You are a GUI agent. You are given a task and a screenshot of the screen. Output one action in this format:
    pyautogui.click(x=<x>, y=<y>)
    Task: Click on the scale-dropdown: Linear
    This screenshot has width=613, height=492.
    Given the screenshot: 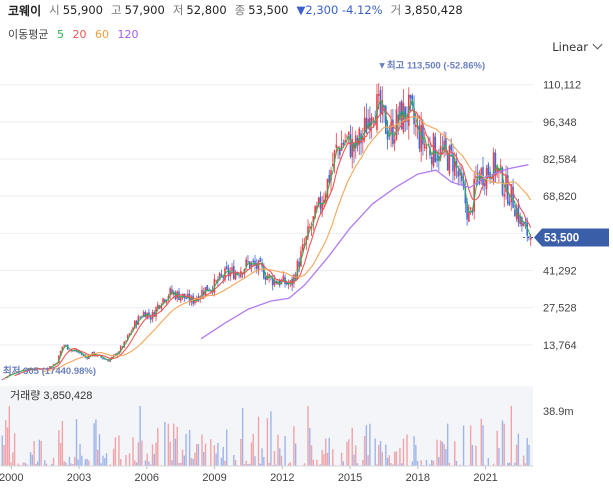 What is the action you would take?
    pyautogui.click(x=577, y=46)
    